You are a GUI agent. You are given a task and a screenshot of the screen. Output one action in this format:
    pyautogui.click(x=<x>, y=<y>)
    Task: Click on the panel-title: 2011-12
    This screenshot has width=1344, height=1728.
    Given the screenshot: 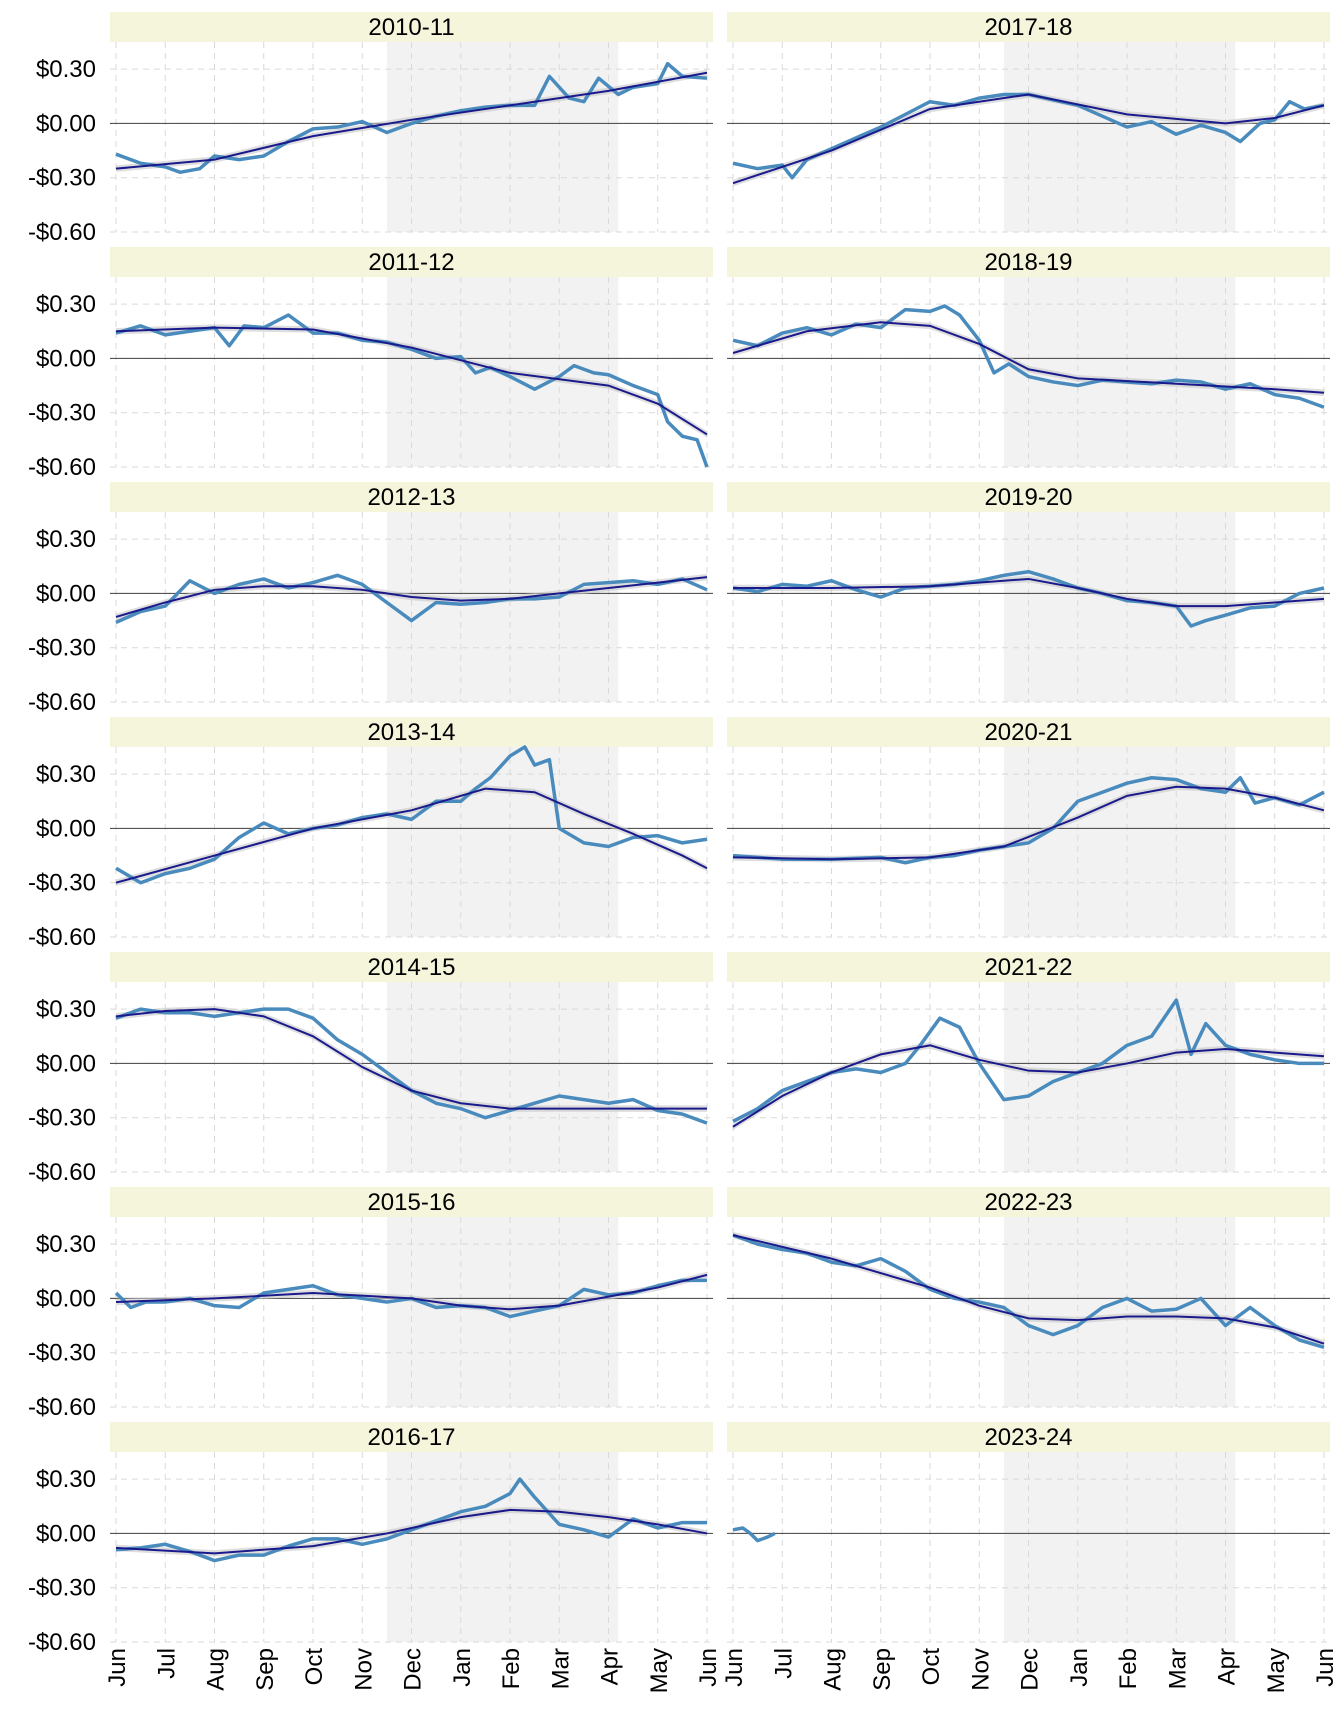 What is the action you would take?
    pyautogui.click(x=411, y=262)
    